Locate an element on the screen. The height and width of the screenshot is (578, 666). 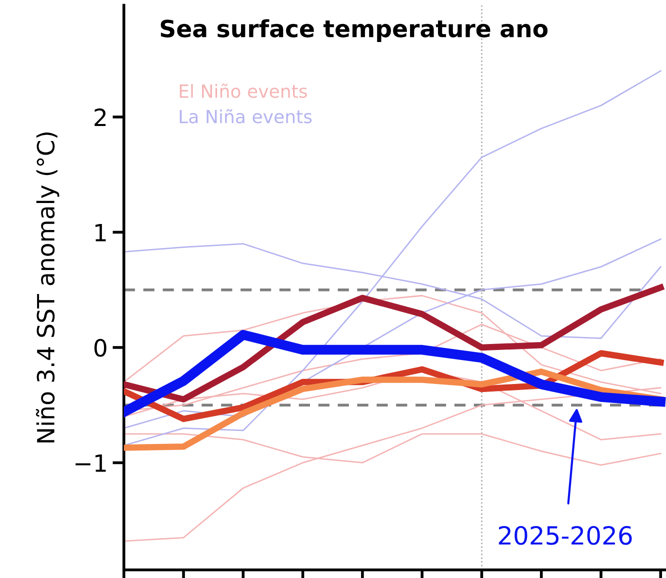
y-tick-label: 1 is located at coordinates (100, 233).